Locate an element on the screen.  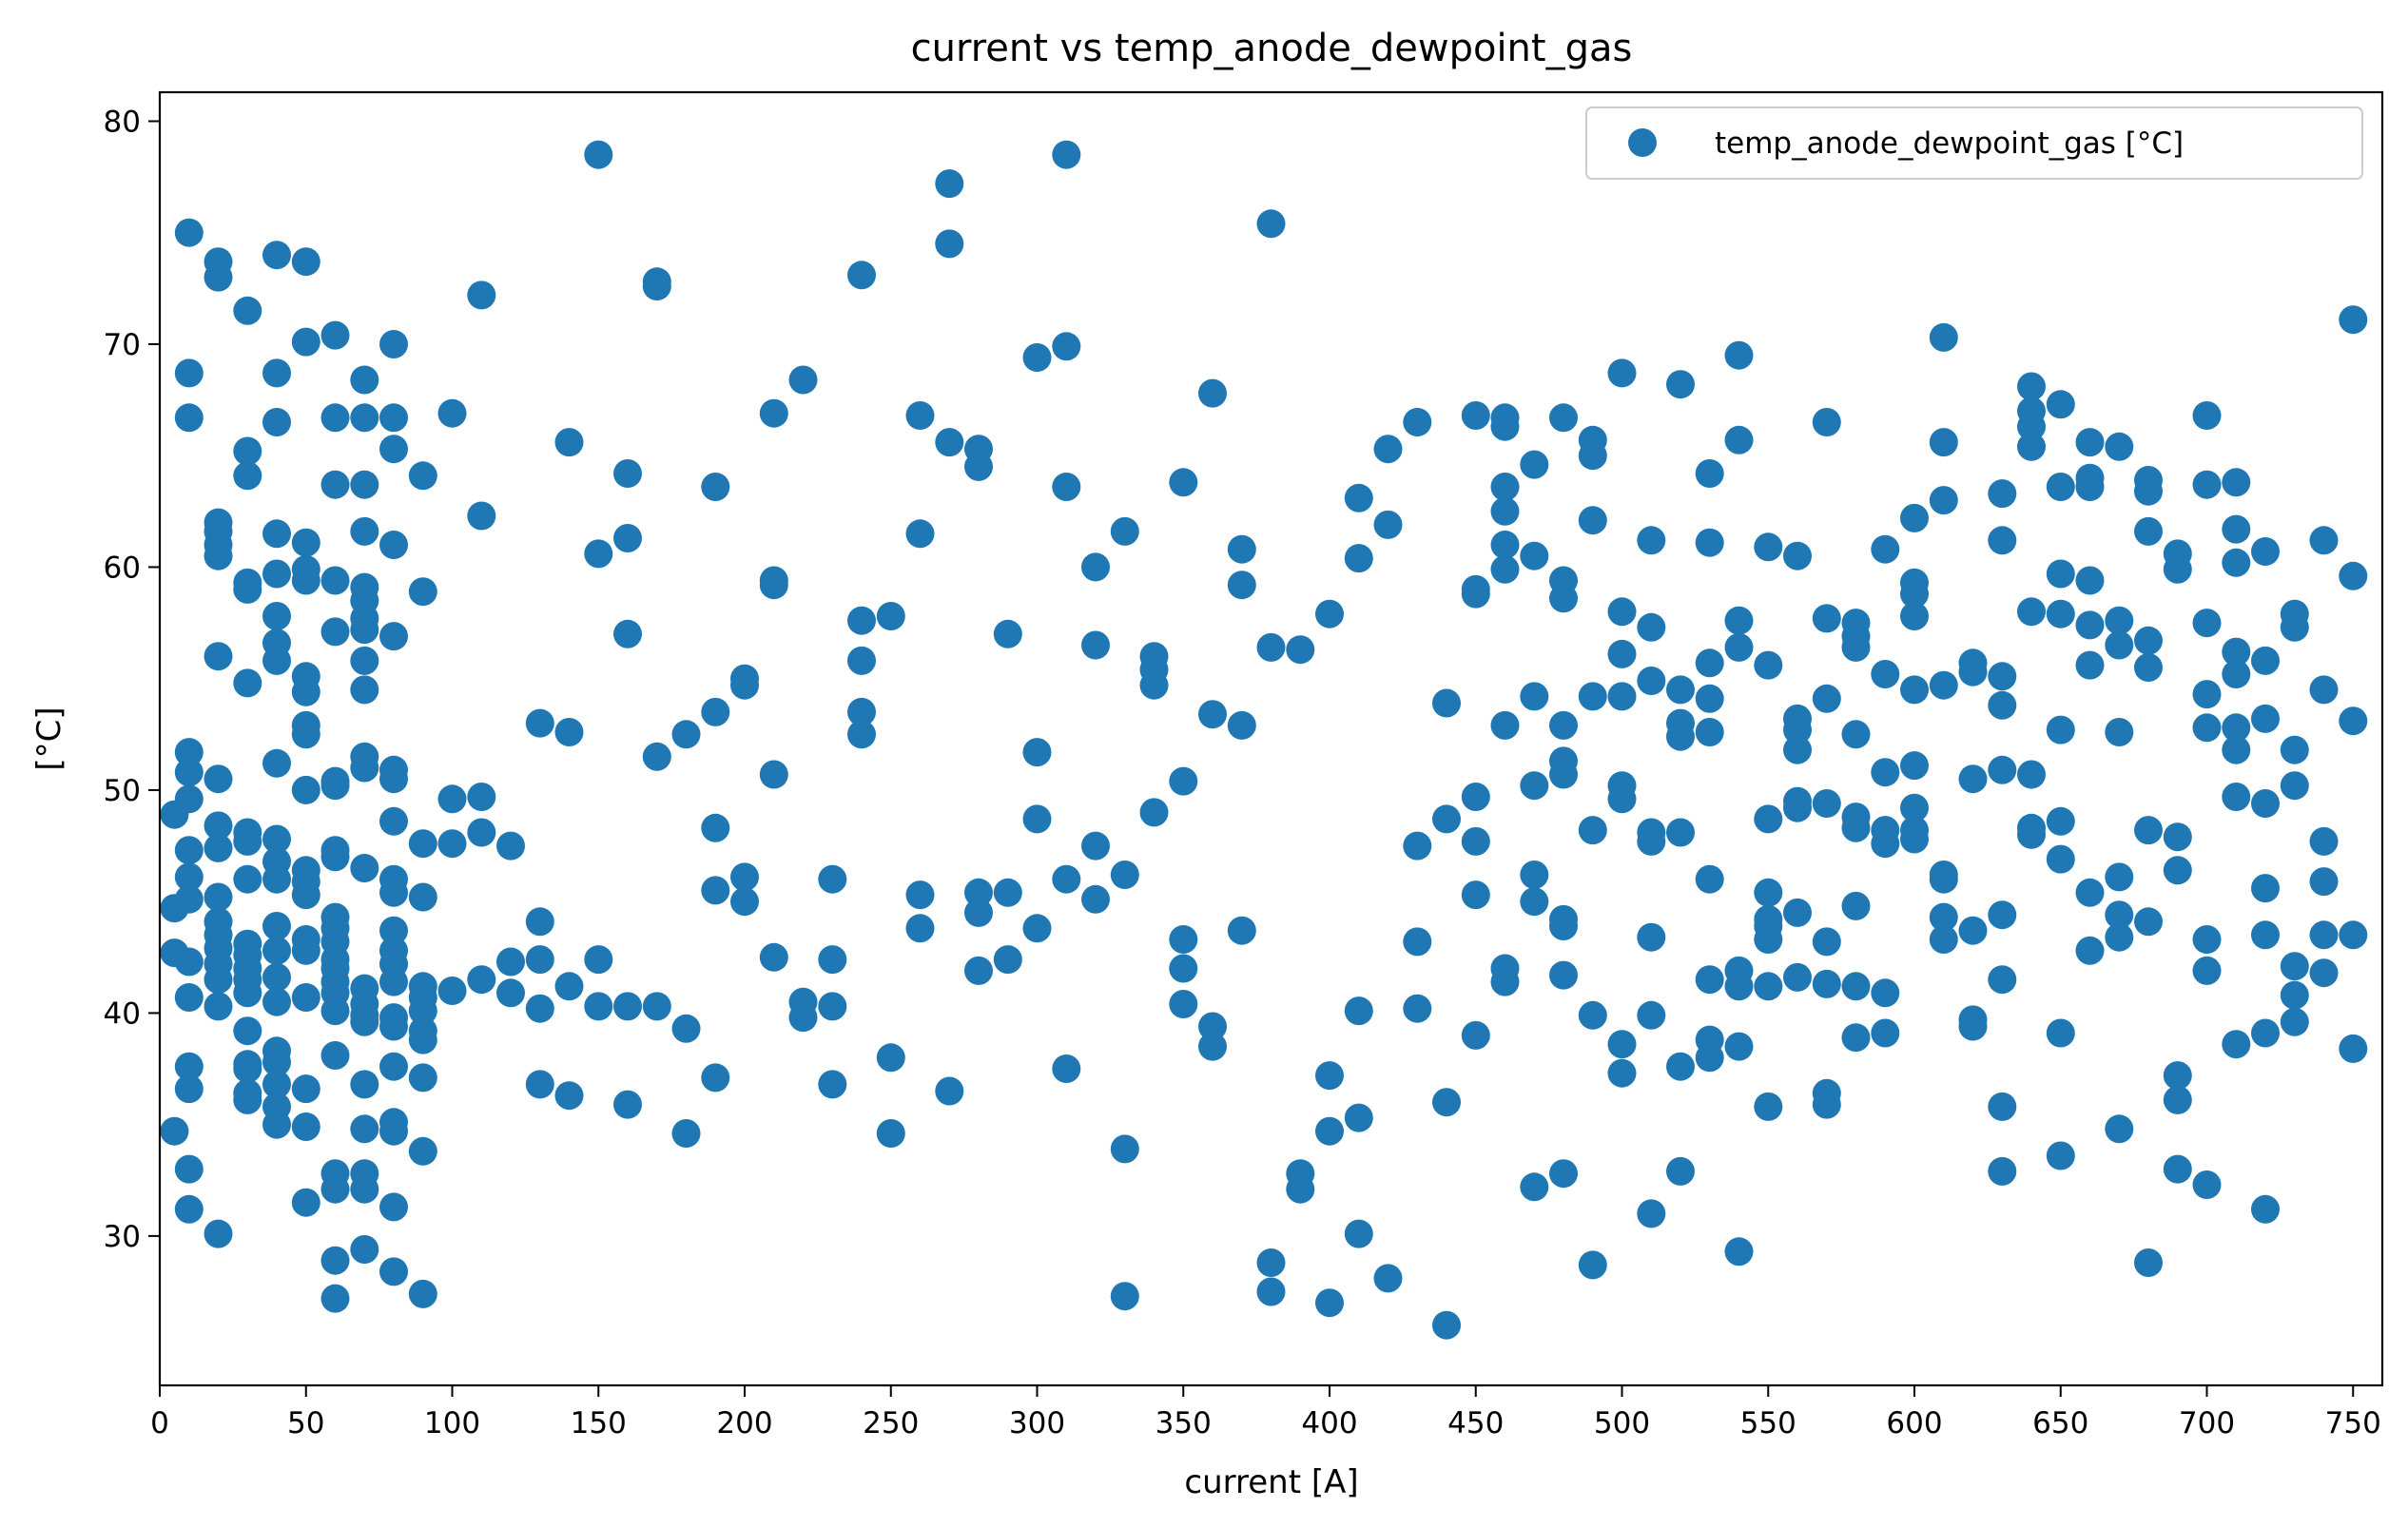
y-tick-label: 70 is located at coordinates (123, 345).